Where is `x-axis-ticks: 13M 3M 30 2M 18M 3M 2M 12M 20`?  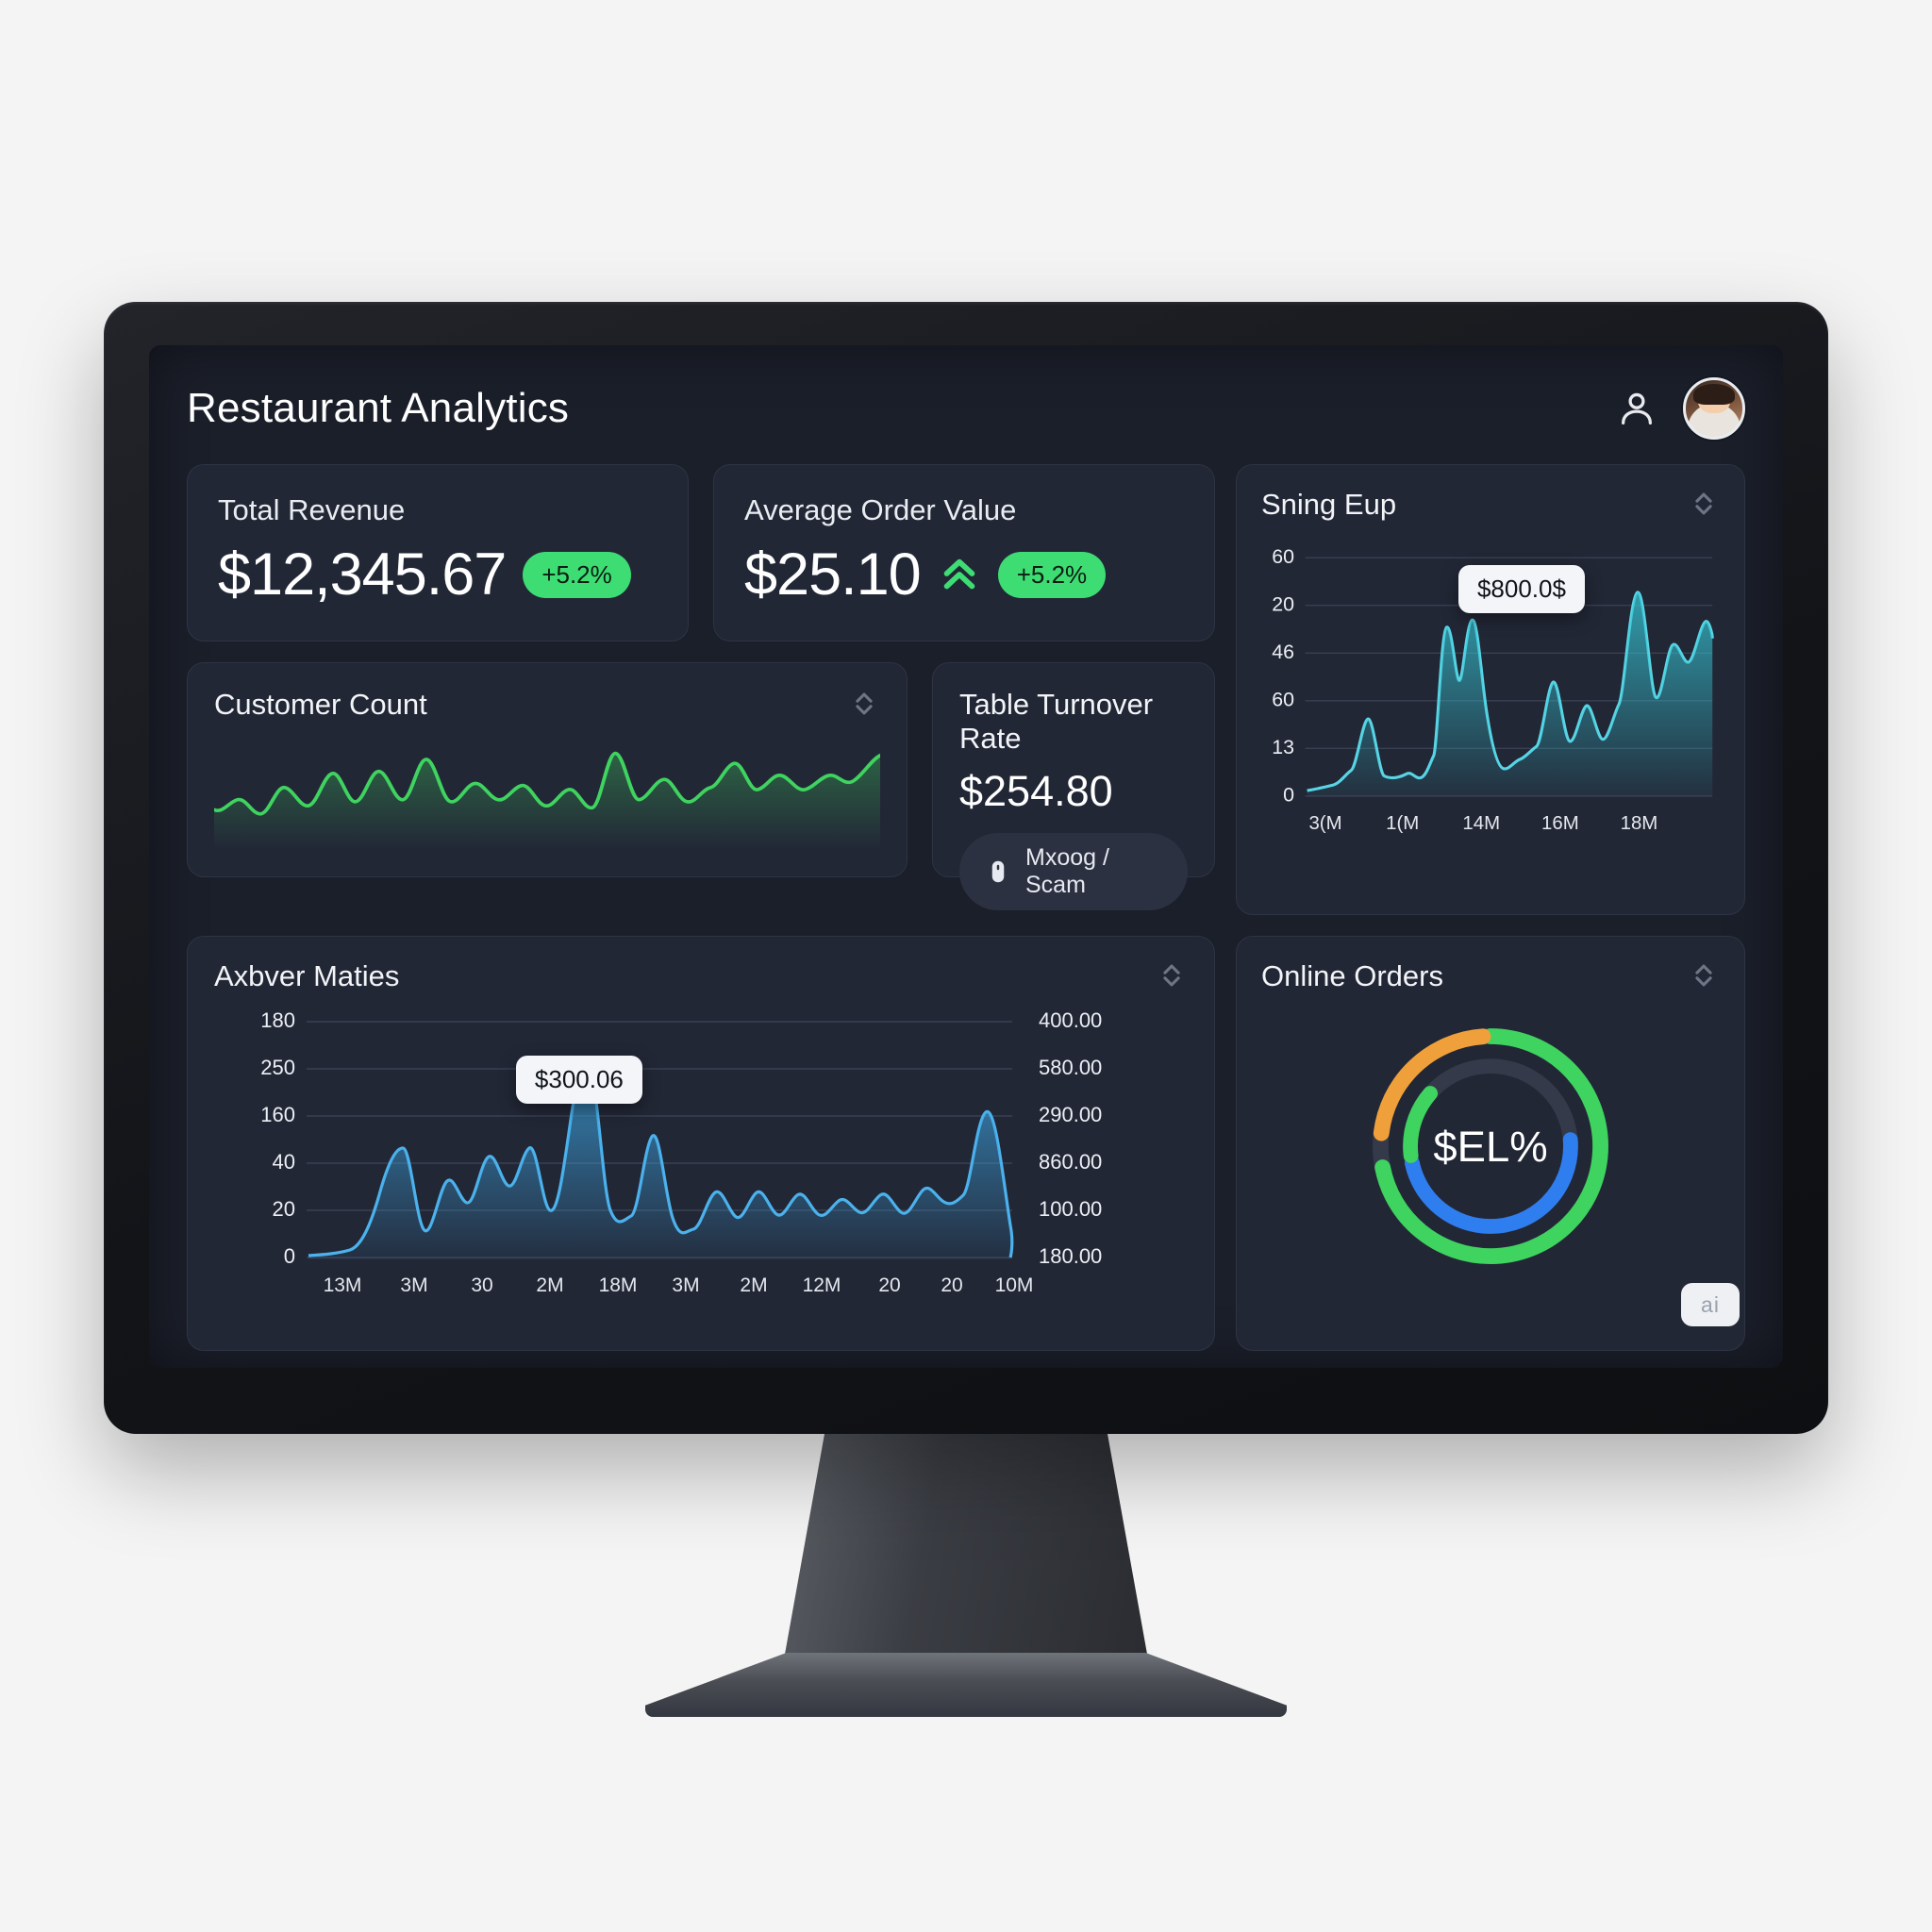 x-axis-ticks: 13M 3M 30 2M 18M 3M 2M 12M 20 is located at coordinates (679, 1285).